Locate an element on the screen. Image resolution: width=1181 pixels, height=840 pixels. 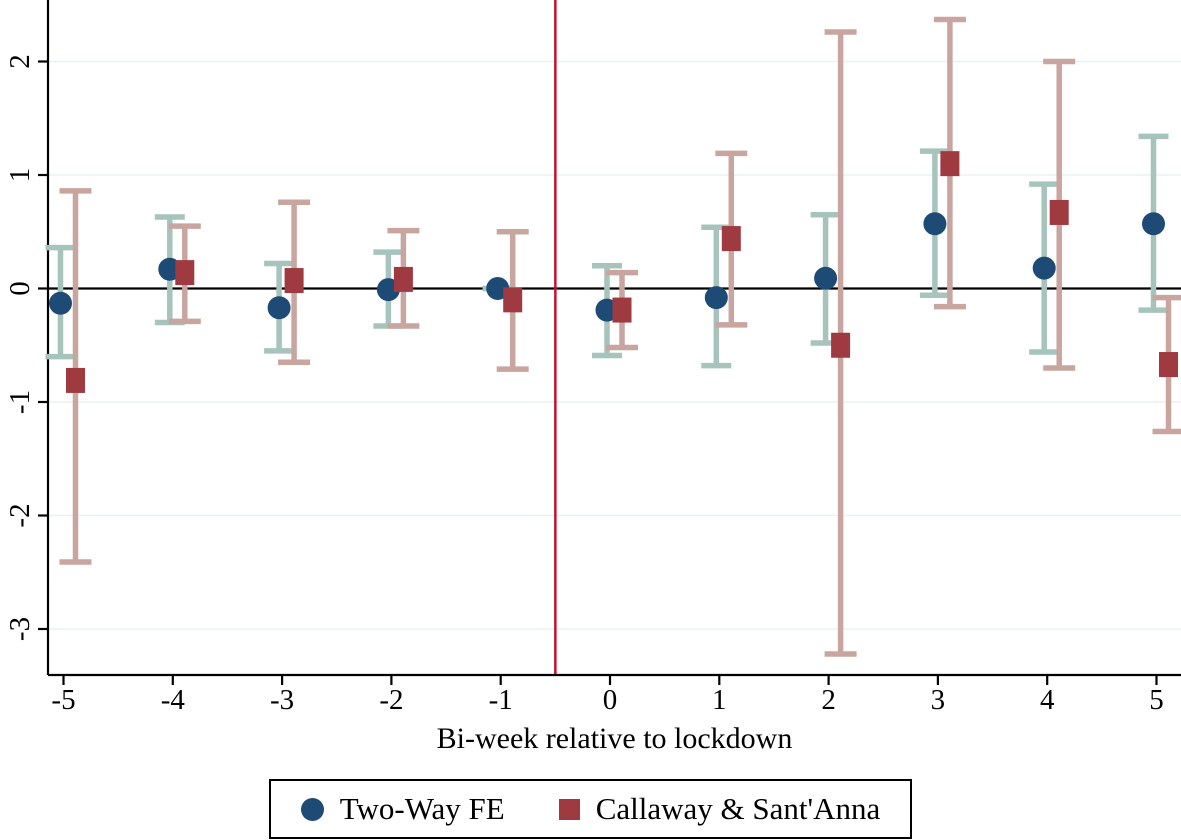
x-tick-label: 1 is located at coordinates (719, 700).